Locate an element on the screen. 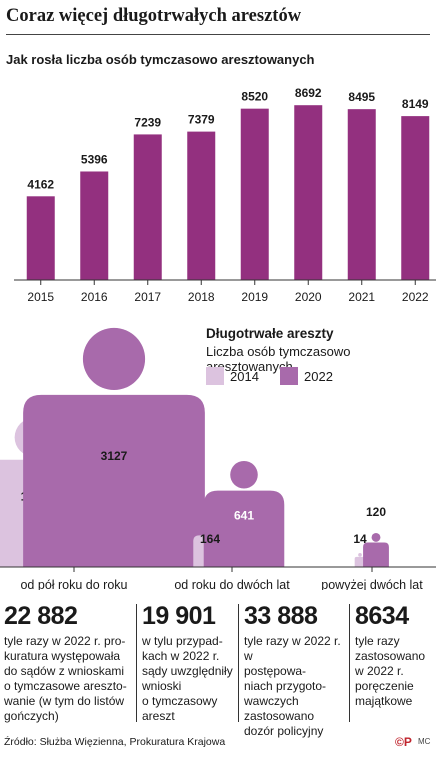  author-credit: MC is located at coordinates (424, 741).